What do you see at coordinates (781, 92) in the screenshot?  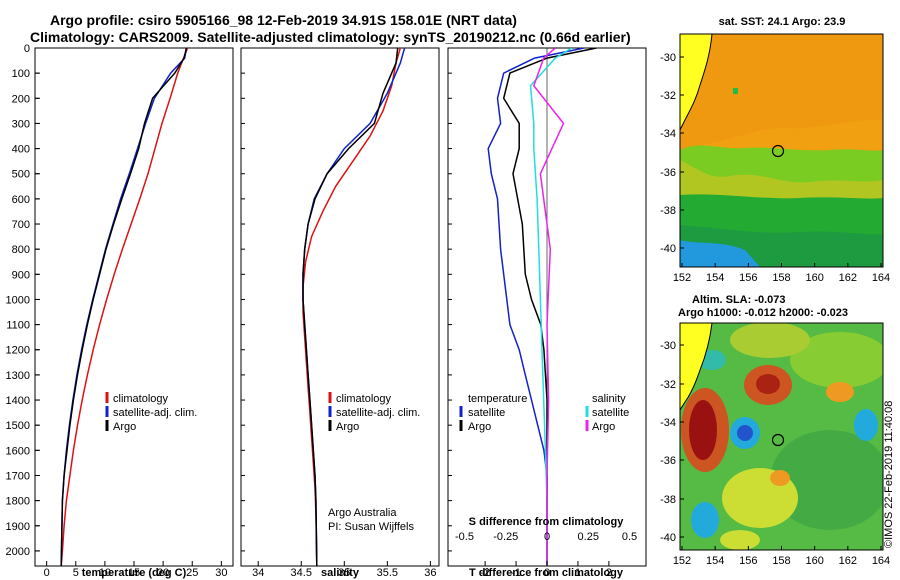 I see `sst-warm-region` at bounding box center [781, 92].